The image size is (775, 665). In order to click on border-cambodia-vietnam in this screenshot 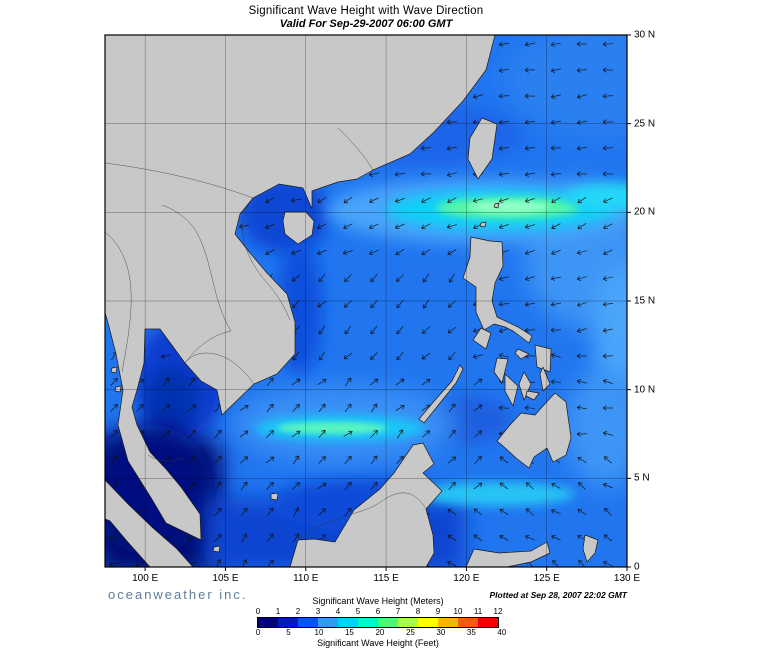, I will do `click(219, 368)`.